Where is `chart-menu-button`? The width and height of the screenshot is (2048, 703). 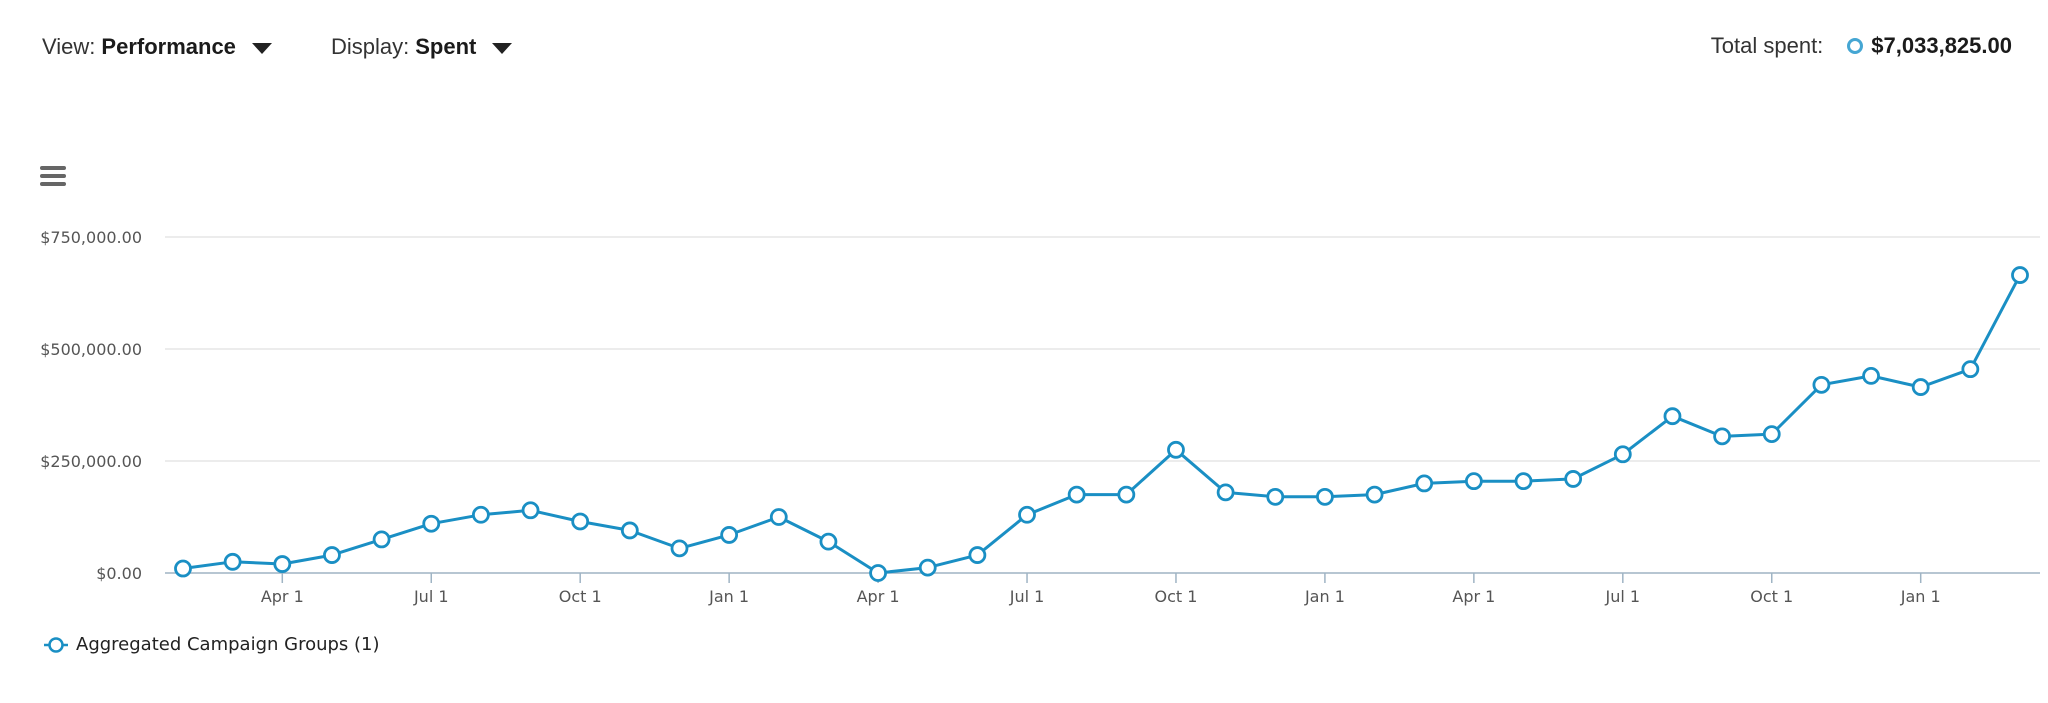 chart-menu-button is located at coordinates (53, 178).